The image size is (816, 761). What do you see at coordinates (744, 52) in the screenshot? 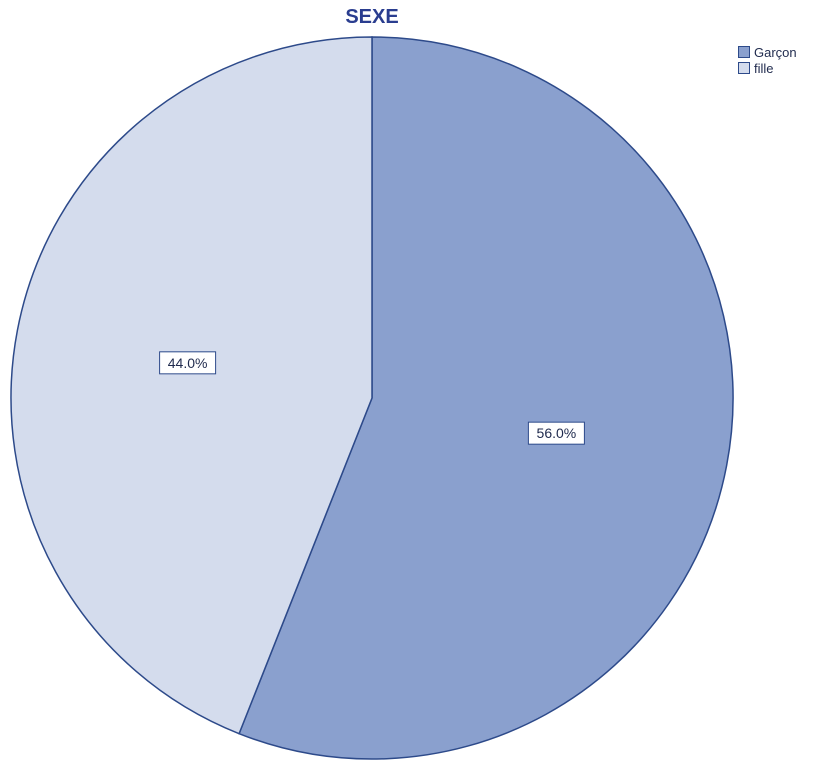
I see `legend-swatch-garcon` at bounding box center [744, 52].